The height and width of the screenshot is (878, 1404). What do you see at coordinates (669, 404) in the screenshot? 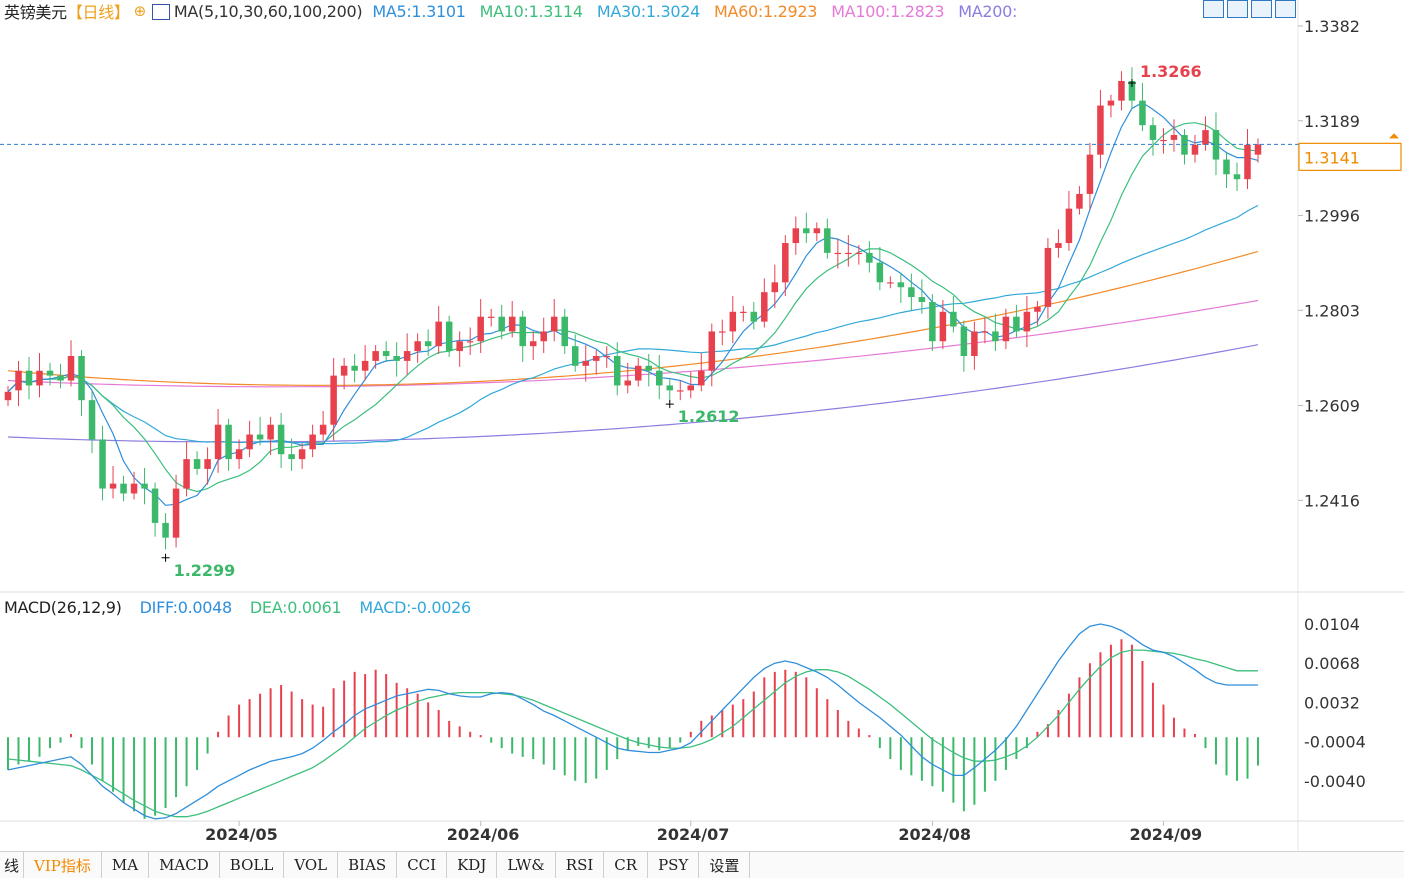
I see `extreme-marker` at bounding box center [669, 404].